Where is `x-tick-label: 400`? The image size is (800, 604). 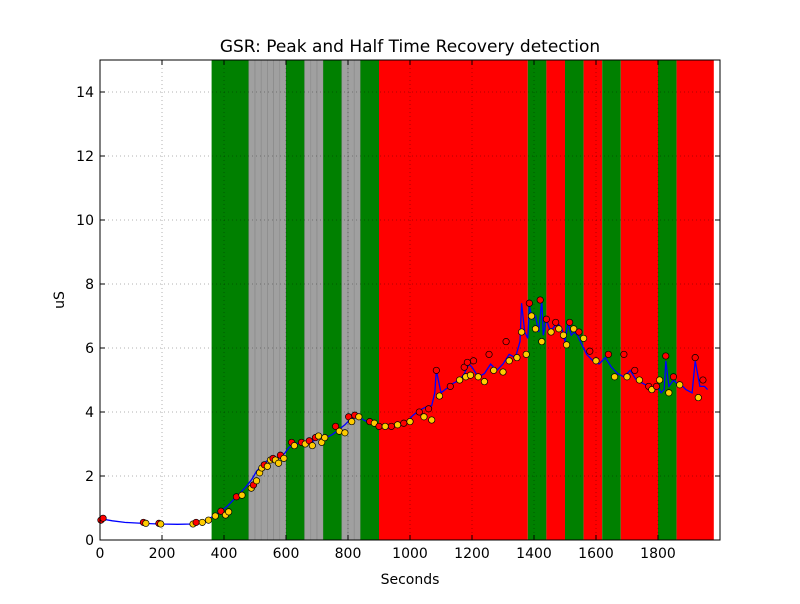
x-tick-label: 400 is located at coordinates (224, 554).